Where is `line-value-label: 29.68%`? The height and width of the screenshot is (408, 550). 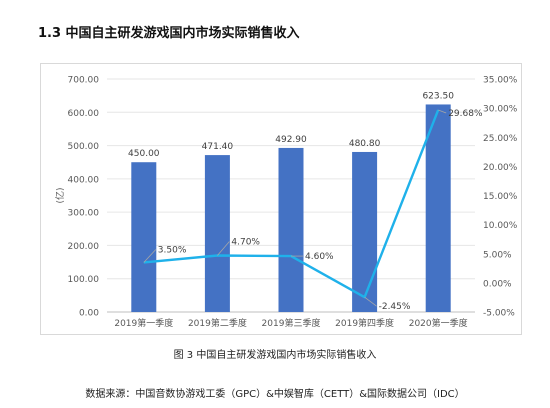 line-value-label: 29.68% is located at coordinates (465, 114).